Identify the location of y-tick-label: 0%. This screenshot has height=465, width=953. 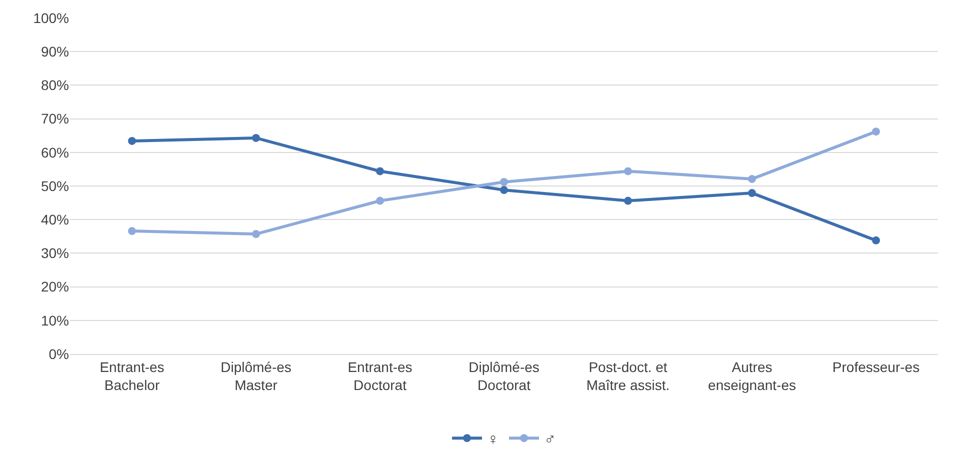
(58, 354).